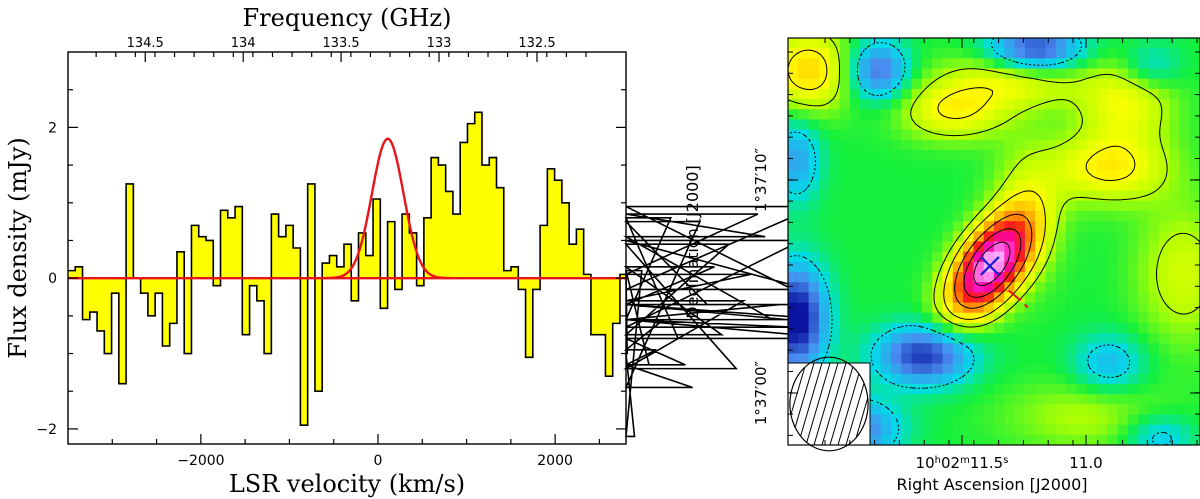 This screenshot has height=499, width=1200. What do you see at coordinates (52, 279) in the screenshot?
I see `y-tick-label: 0` at bounding box center [52, 279].